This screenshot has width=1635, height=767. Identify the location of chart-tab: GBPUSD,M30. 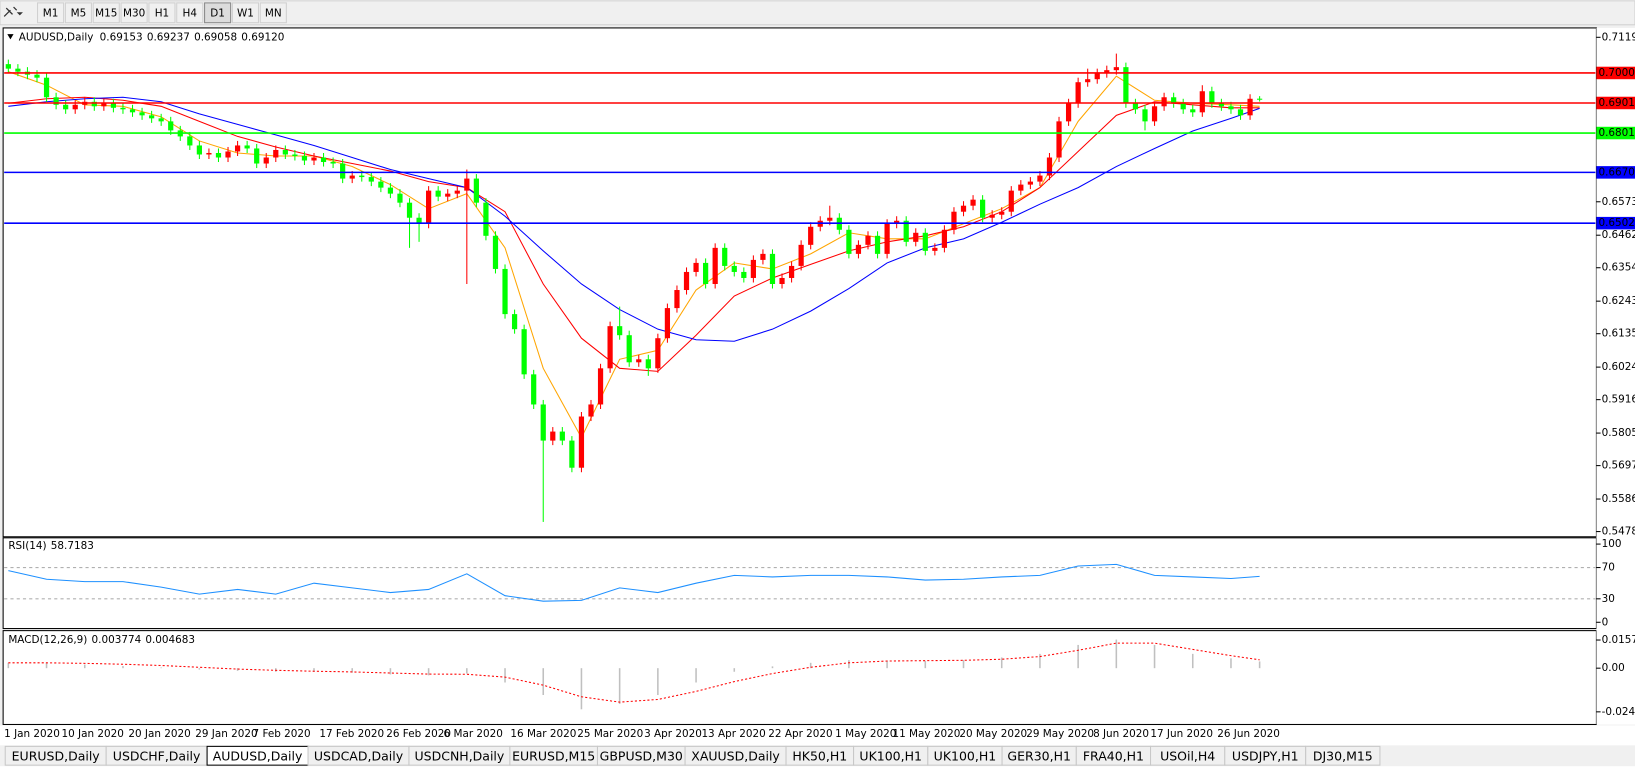
(641, 755).